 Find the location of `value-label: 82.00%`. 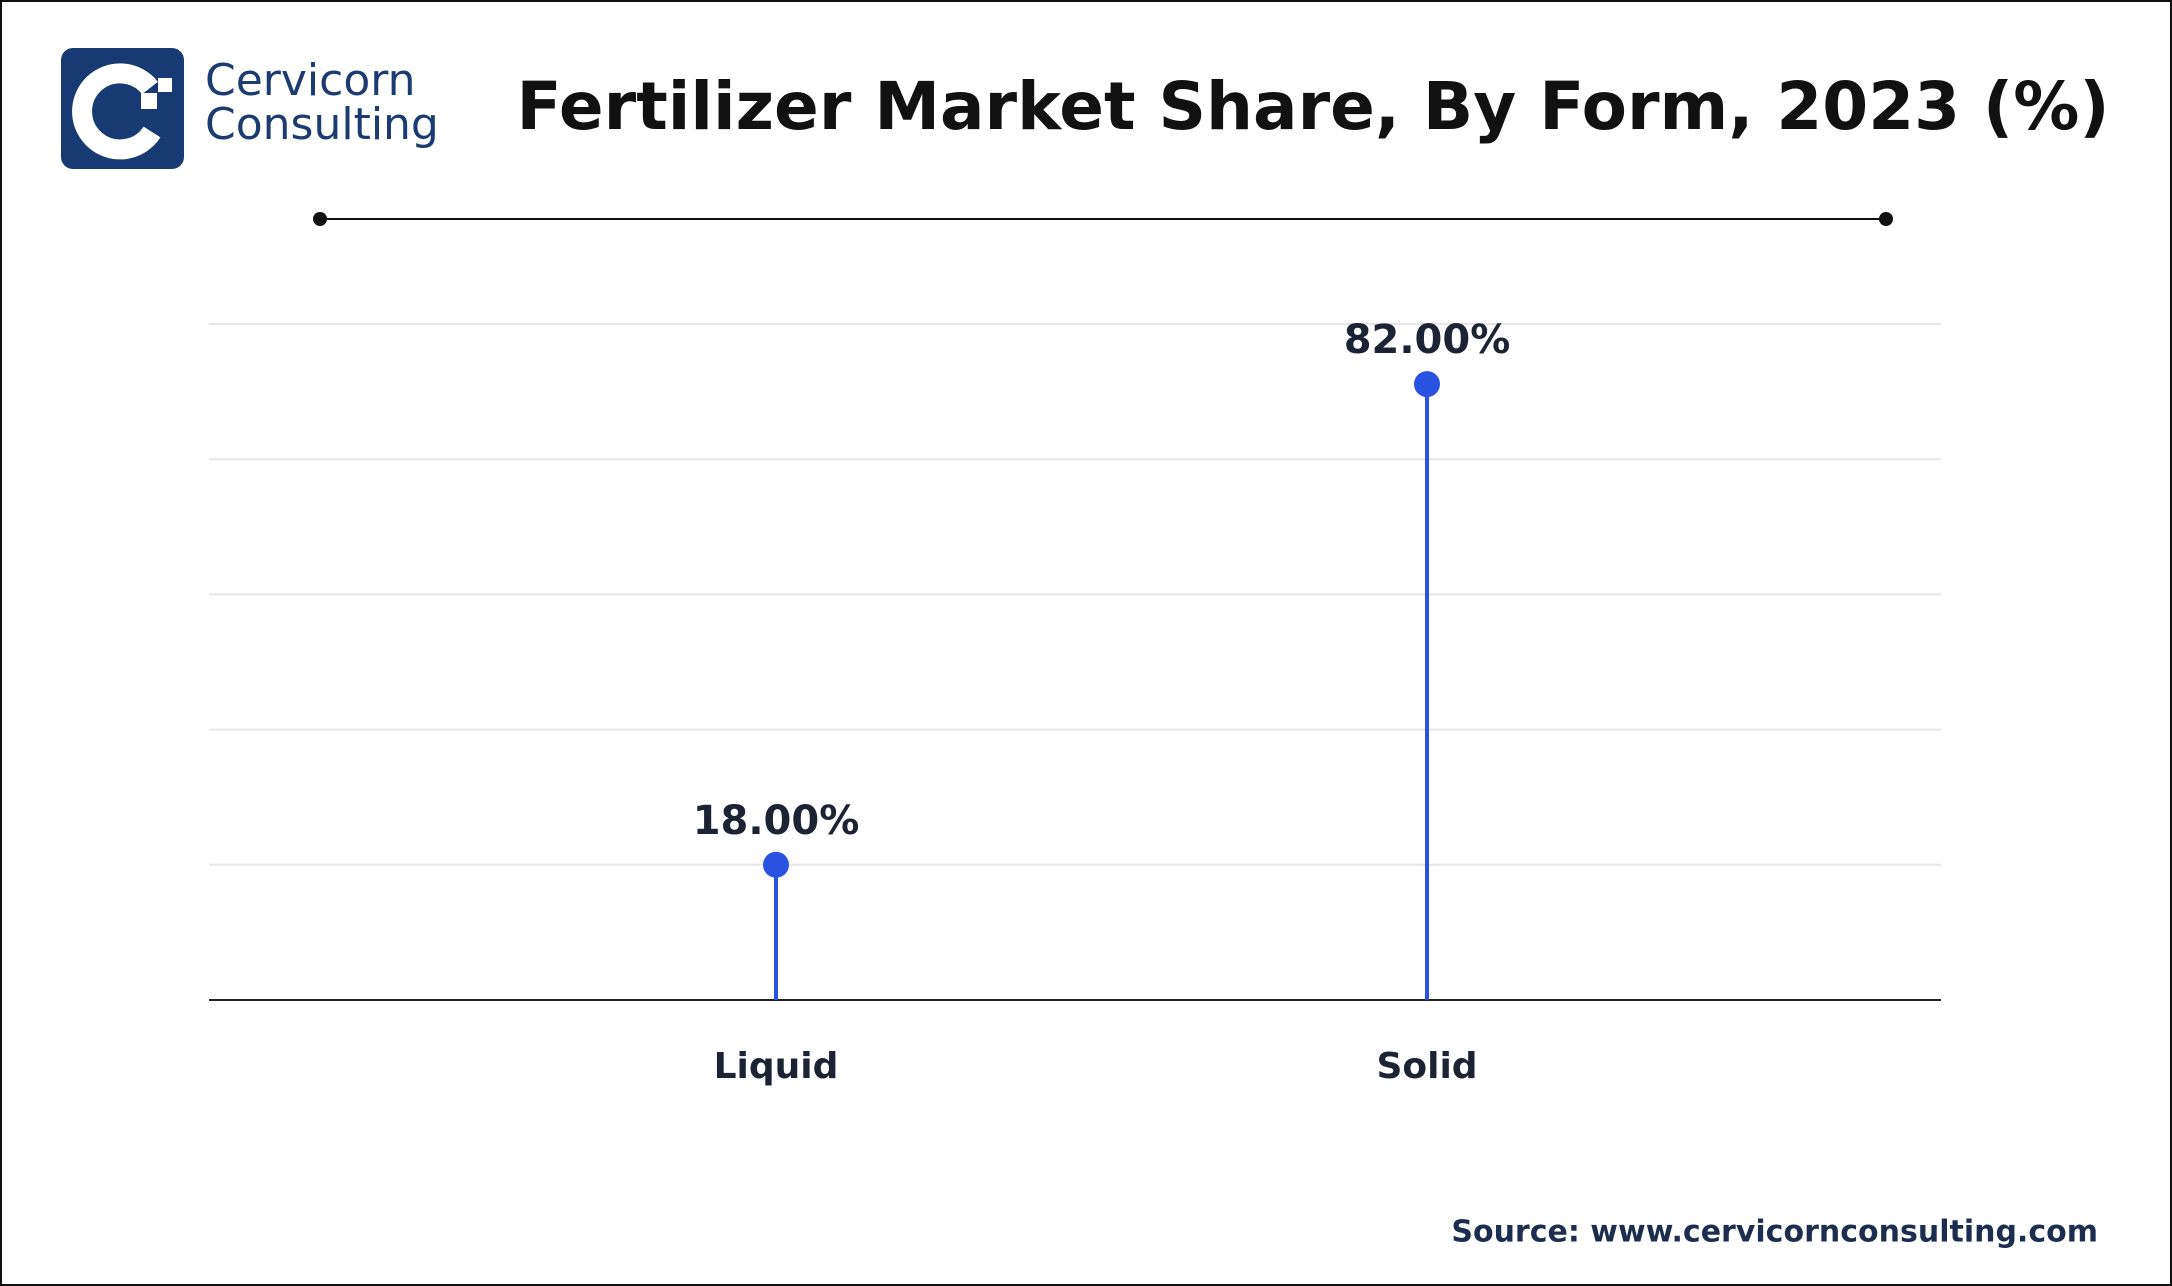

value-label: 82.00% is located at coordinates (1427, 340).